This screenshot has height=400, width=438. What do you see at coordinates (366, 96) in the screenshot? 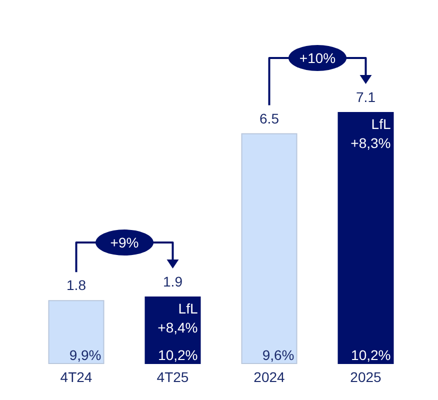
I see `data-label: 7.1` at bounding box center [366, 96].